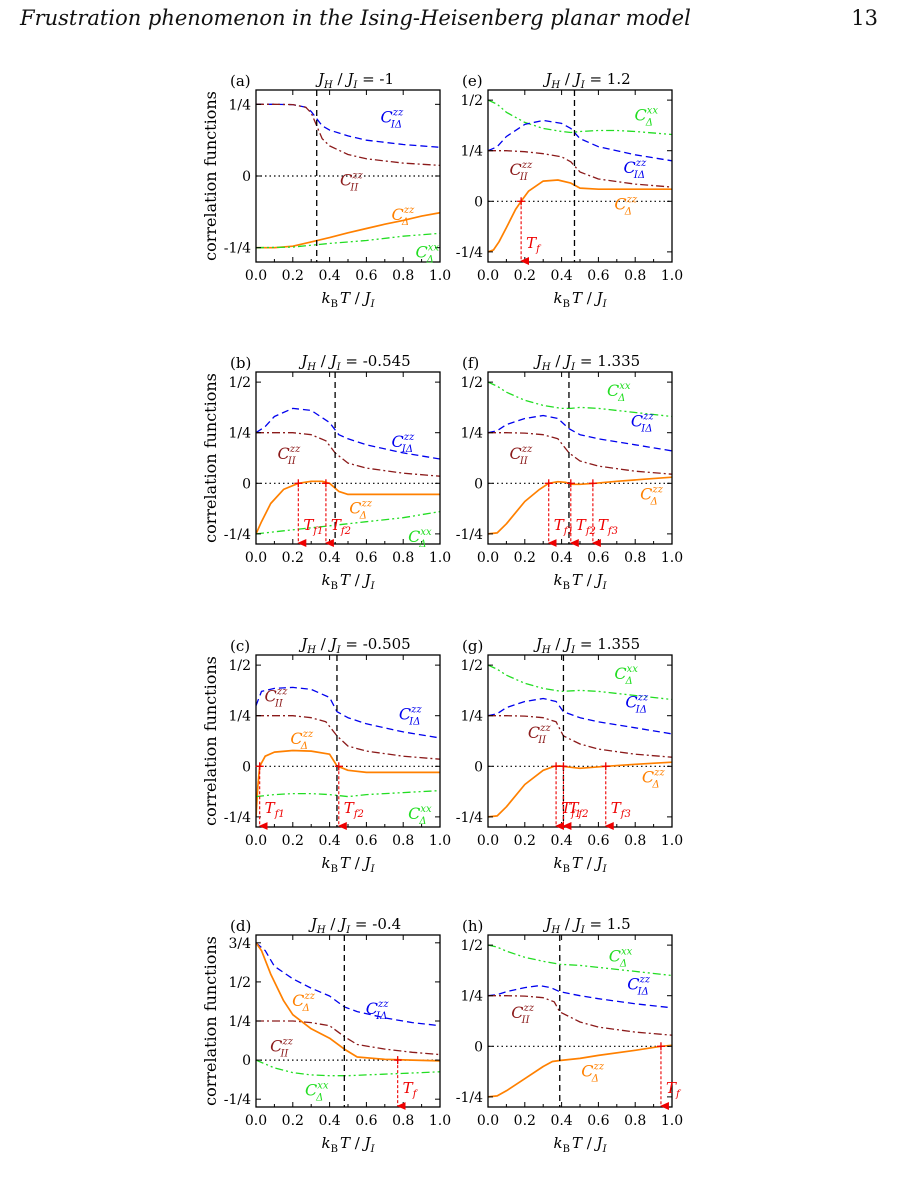 This screenshot has height=1198, width=900. I want to click on plot-frame, so click(580, 741).